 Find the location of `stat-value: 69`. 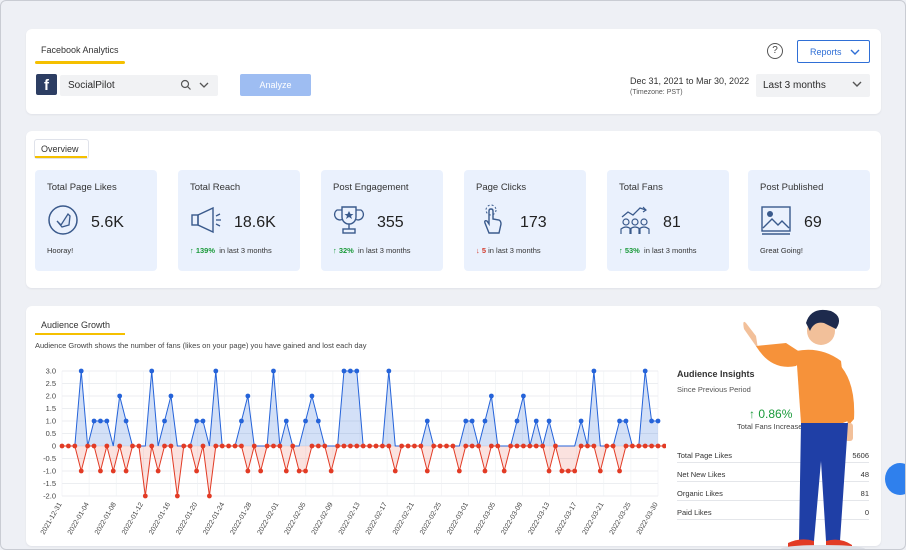

stat-value: 69 is located at coordinates (813, 222).